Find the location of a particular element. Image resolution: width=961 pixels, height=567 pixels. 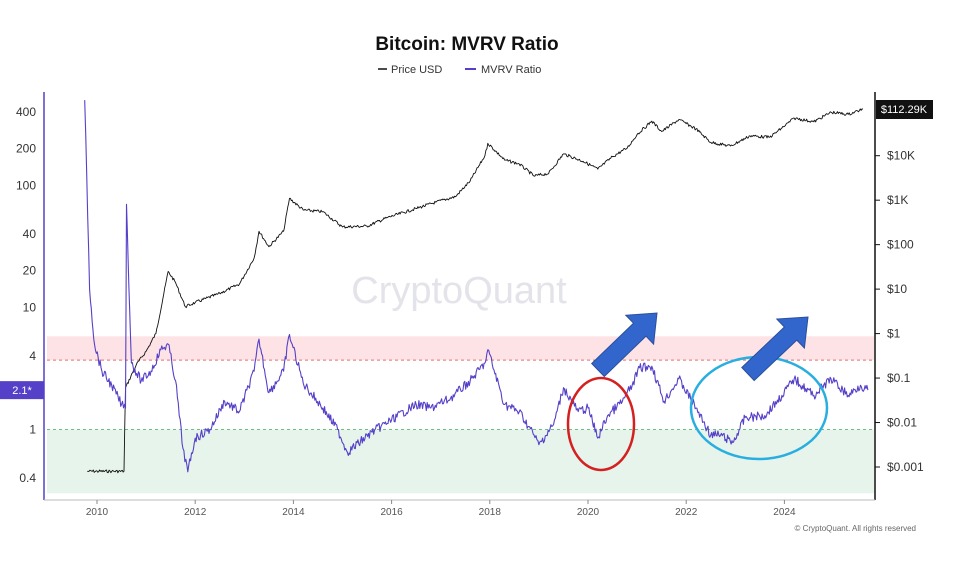

legend: Price USD MVRV Ratio is located at coordinates (459, 70).